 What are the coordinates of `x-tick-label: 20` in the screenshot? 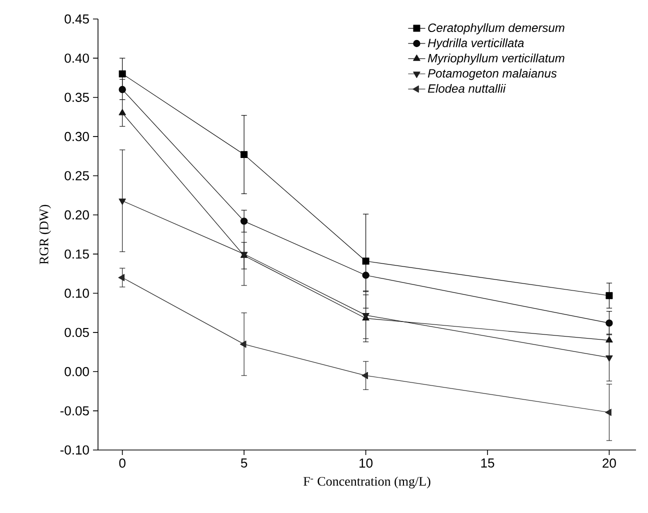 It's located at (609, 463).